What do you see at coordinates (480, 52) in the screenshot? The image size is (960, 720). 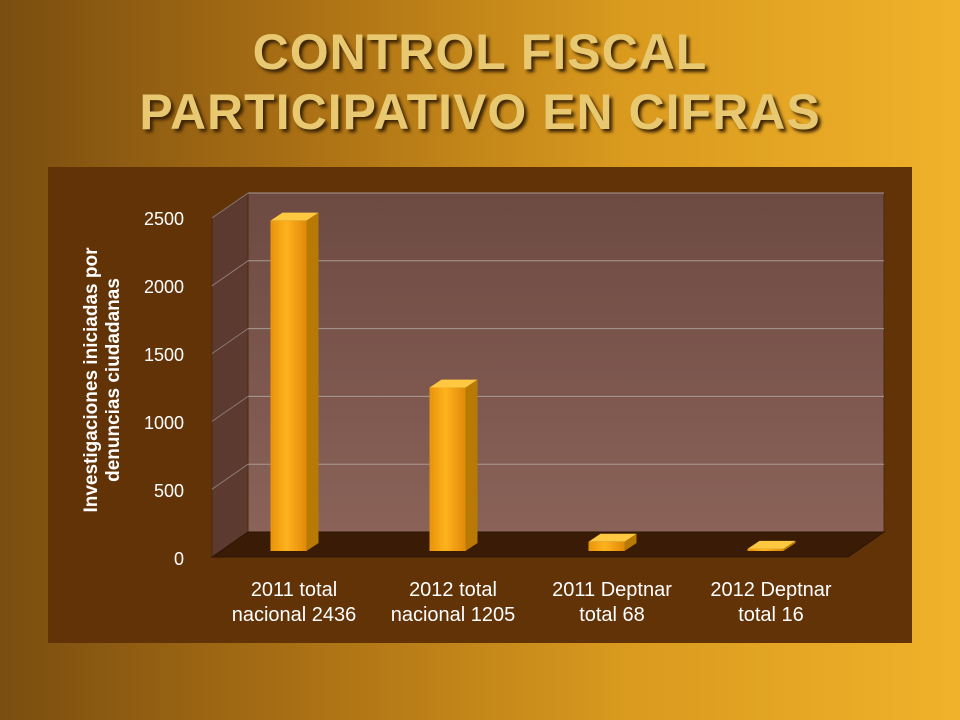 I see `title-line-1: CONTROL FISCAL` at bounding box center [480, 52].